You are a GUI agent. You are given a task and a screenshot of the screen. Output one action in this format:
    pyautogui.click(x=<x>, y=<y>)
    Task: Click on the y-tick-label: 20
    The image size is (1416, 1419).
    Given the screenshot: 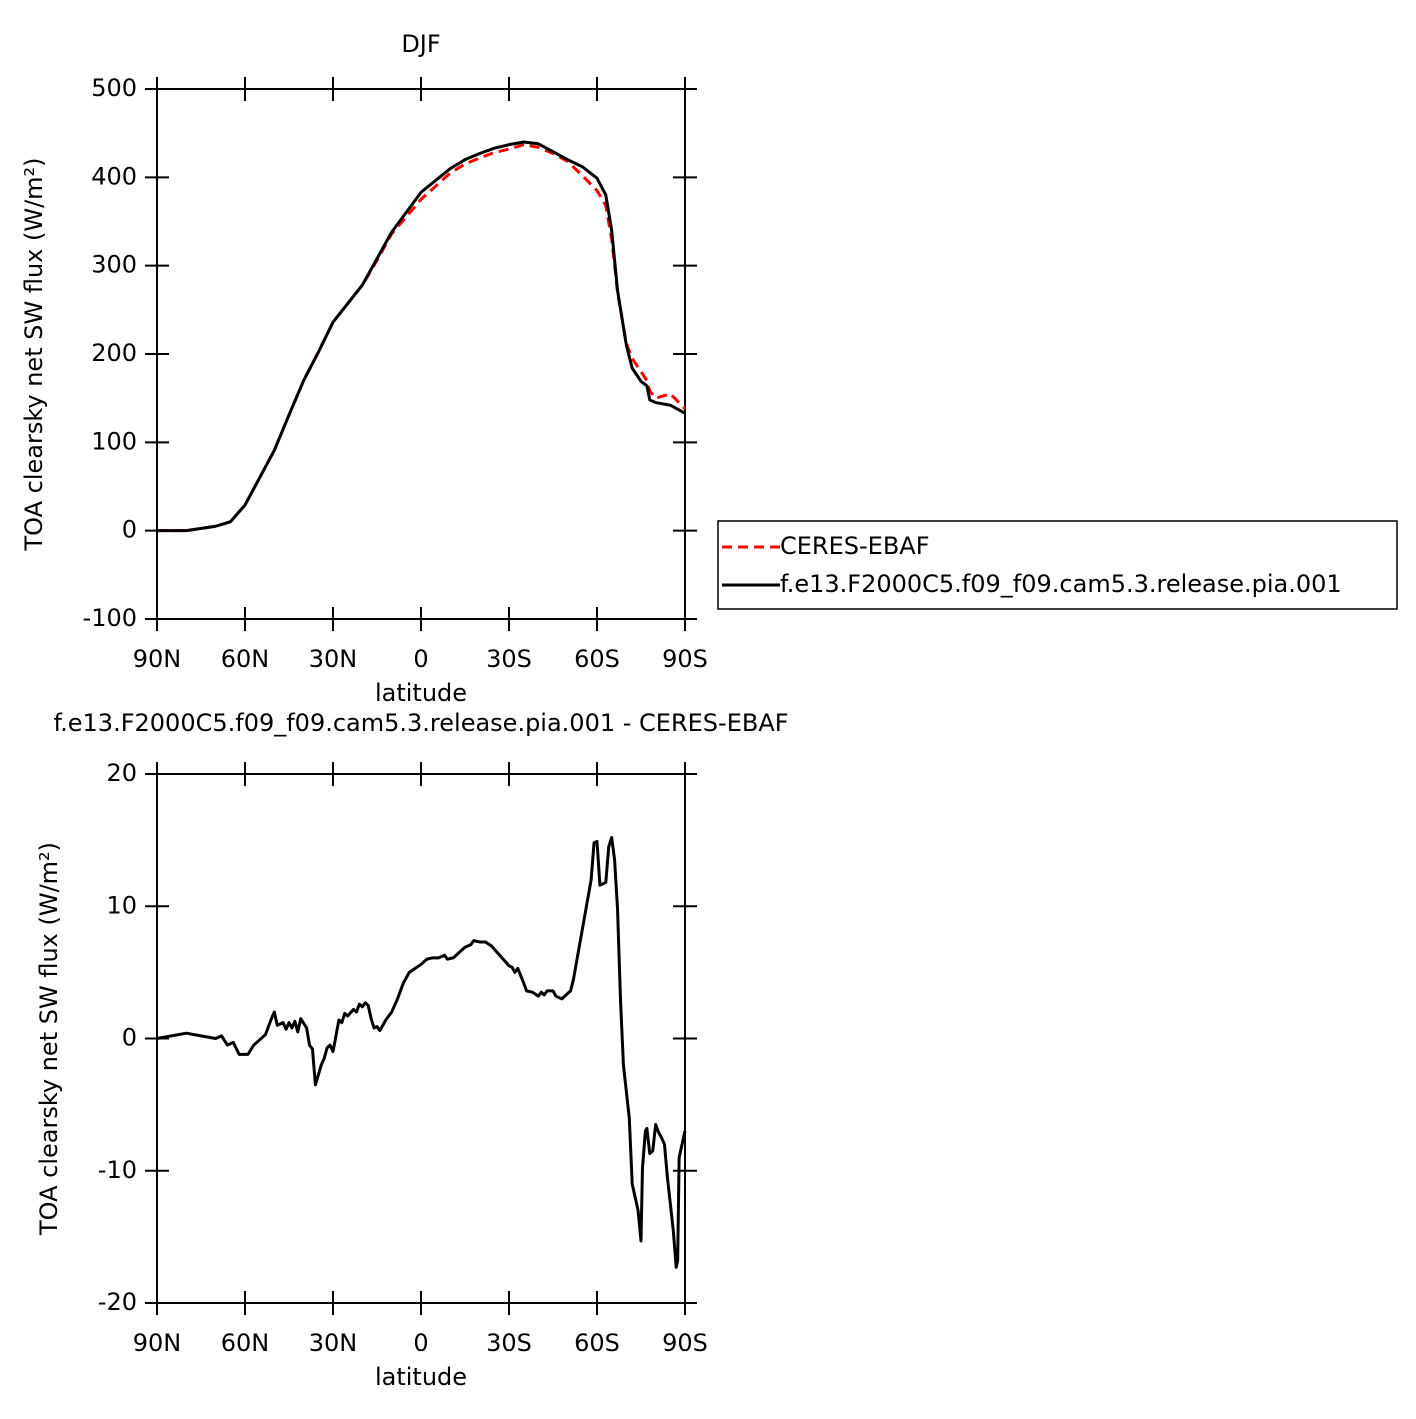 What is the action you would take?
    pyautogui.click(x=121, y=773)
    